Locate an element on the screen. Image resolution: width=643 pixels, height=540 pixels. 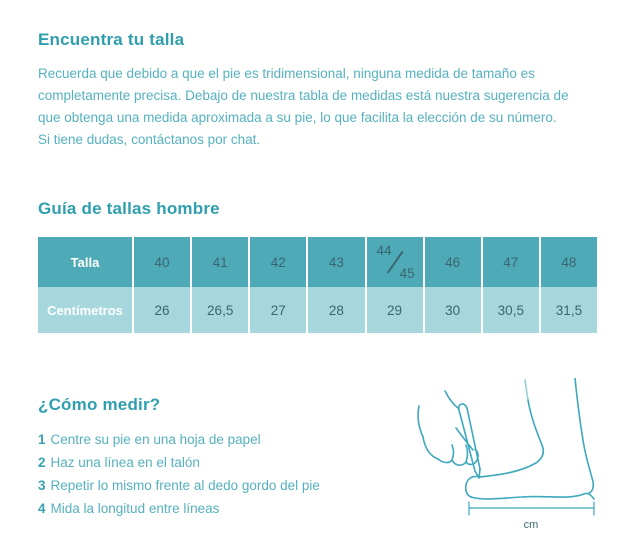
step-number: 3 is located at coordinates (42, 485).